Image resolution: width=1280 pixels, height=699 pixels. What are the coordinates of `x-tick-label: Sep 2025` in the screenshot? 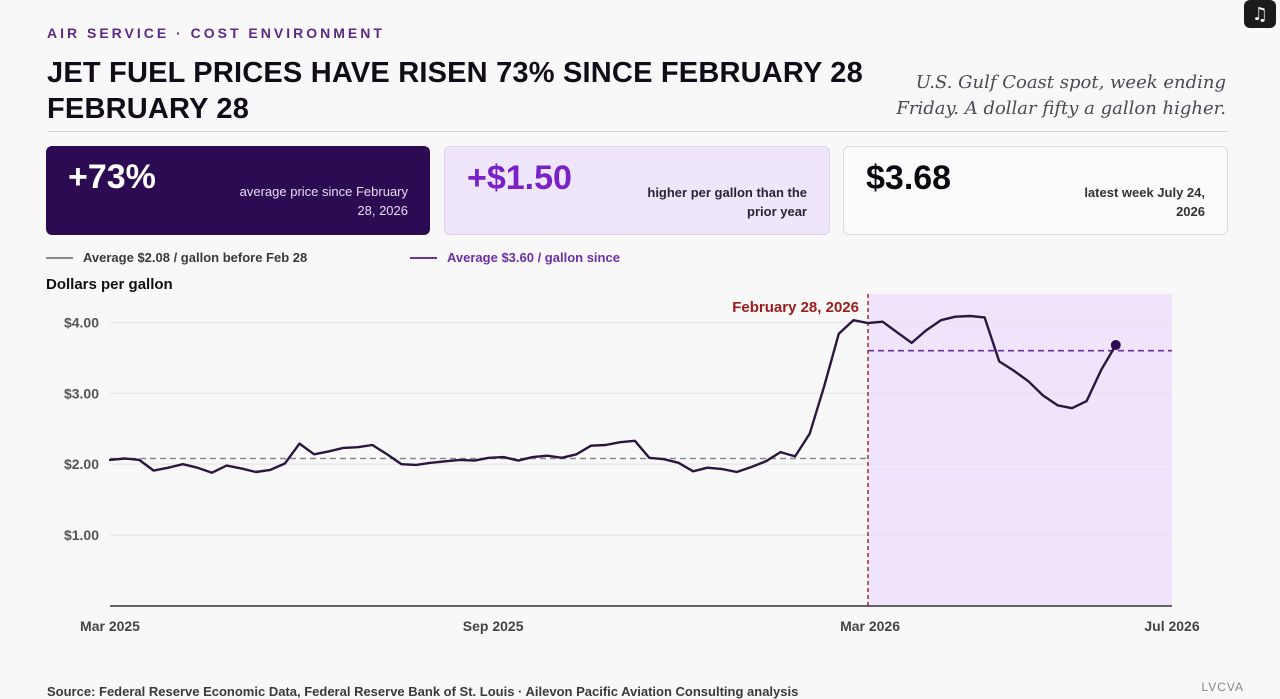 It's located at (493, 626).